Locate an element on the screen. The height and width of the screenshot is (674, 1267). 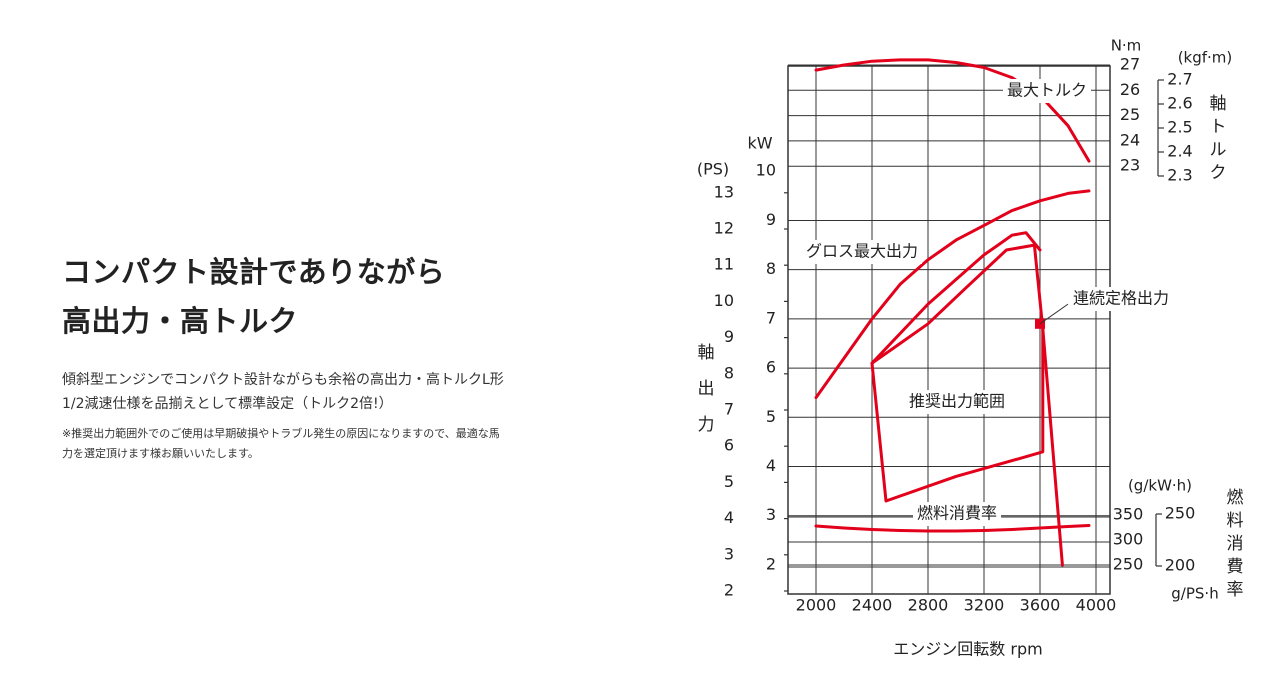
kw-tick-label: 8 is located at coordinates (771, 268).